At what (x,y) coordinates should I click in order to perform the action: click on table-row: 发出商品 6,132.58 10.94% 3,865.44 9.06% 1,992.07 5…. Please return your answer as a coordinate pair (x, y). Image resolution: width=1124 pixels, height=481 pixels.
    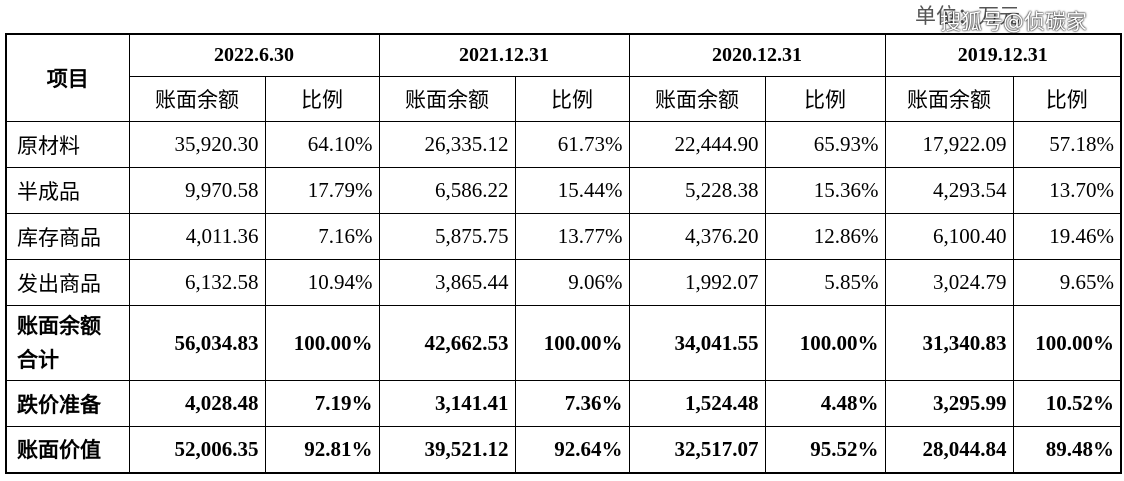
    Looking at the image, I should click on (563, 282).